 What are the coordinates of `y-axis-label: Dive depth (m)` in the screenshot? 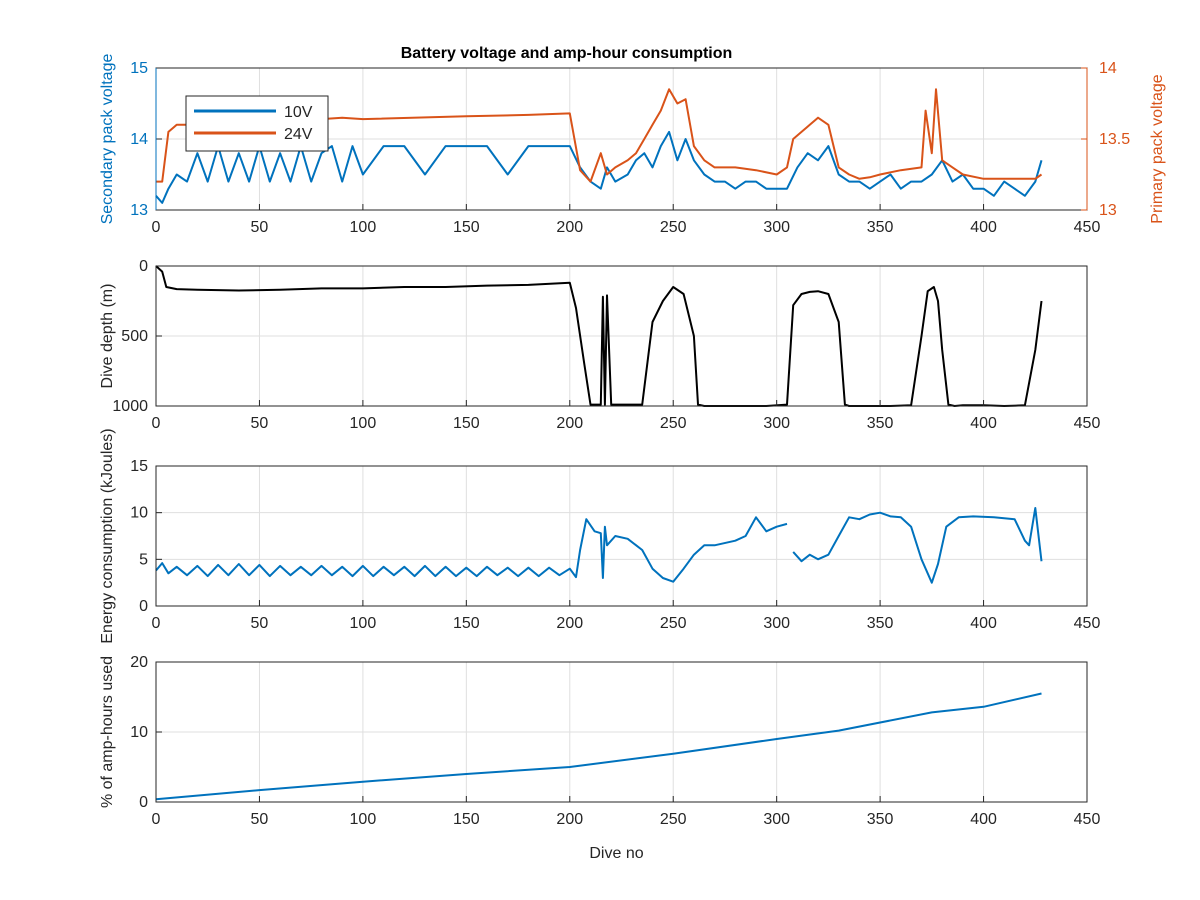 It's located at (107, 336).